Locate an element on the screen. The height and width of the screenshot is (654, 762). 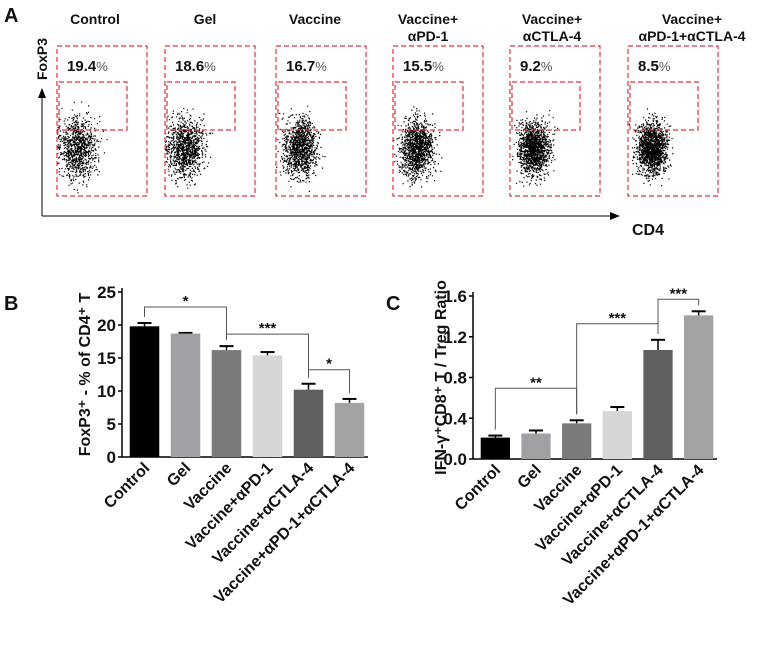
group-title: αCTLA-4 is located at coordinates (552, 36).